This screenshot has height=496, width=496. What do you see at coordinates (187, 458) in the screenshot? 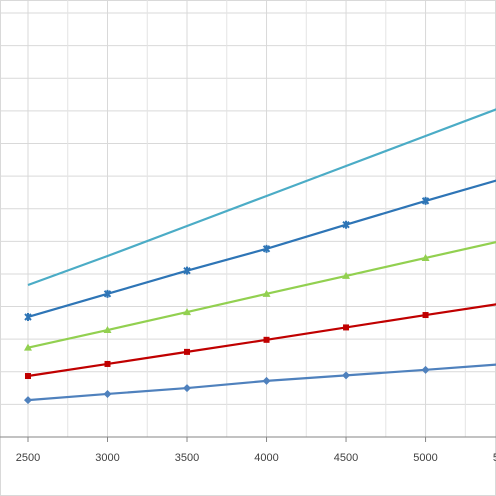
I see `x-tick-label: 3500` at bounding box center [187, 458].